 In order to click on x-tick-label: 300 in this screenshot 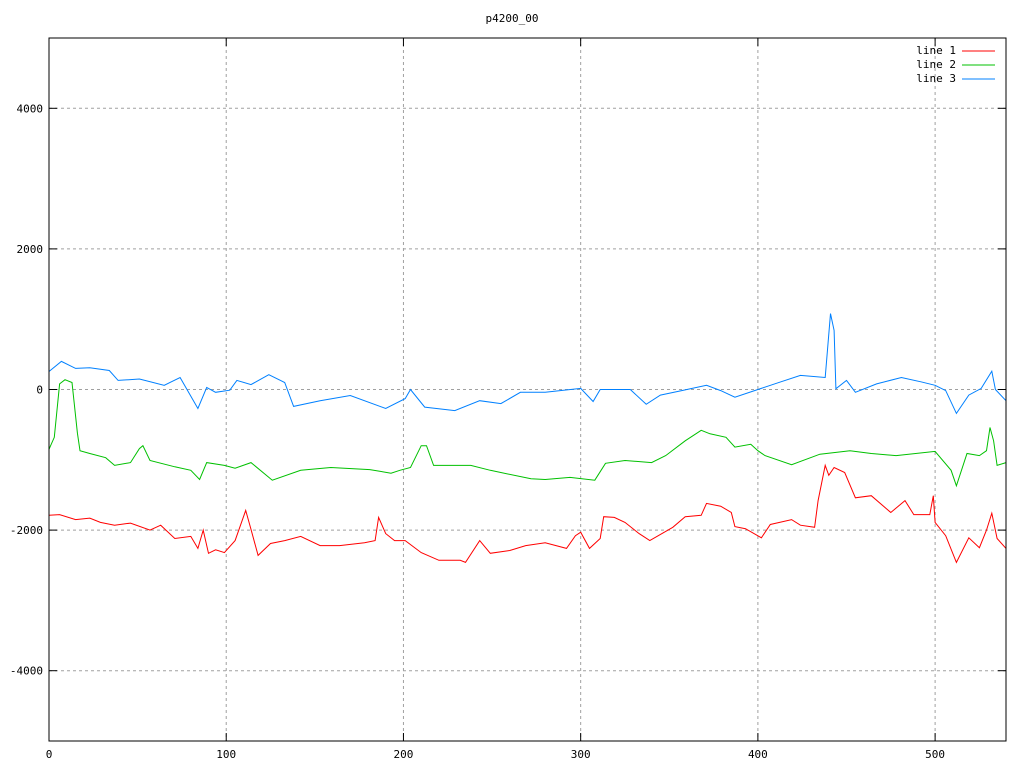, I will do `click(581, 754)`.